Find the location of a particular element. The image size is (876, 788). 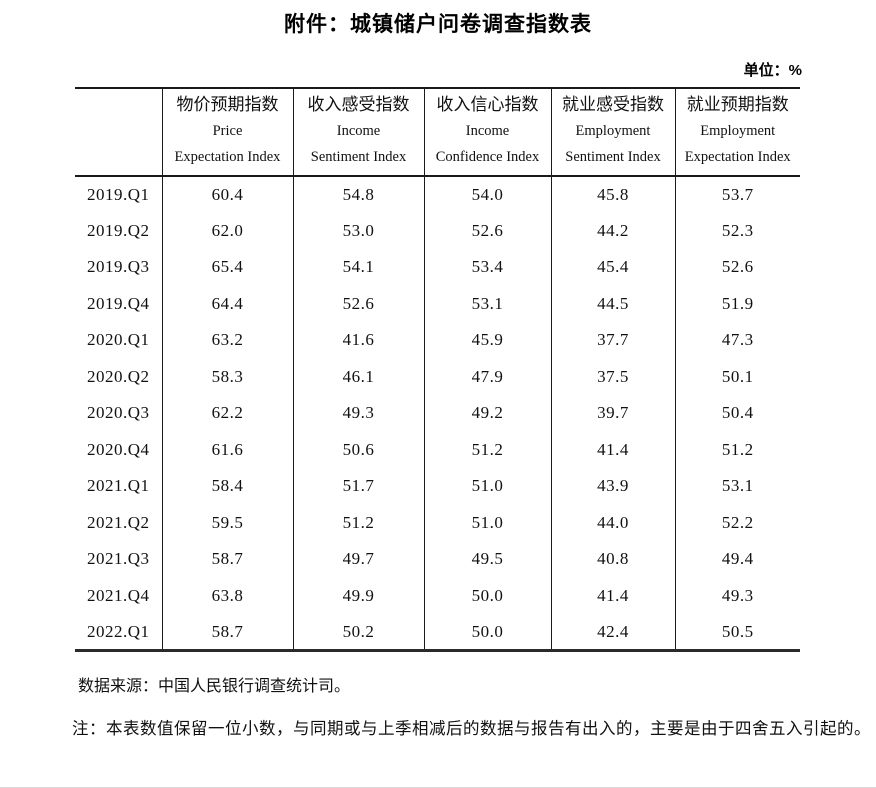

period-cell: 2021.Q1 is located at coordinates (118, 486).